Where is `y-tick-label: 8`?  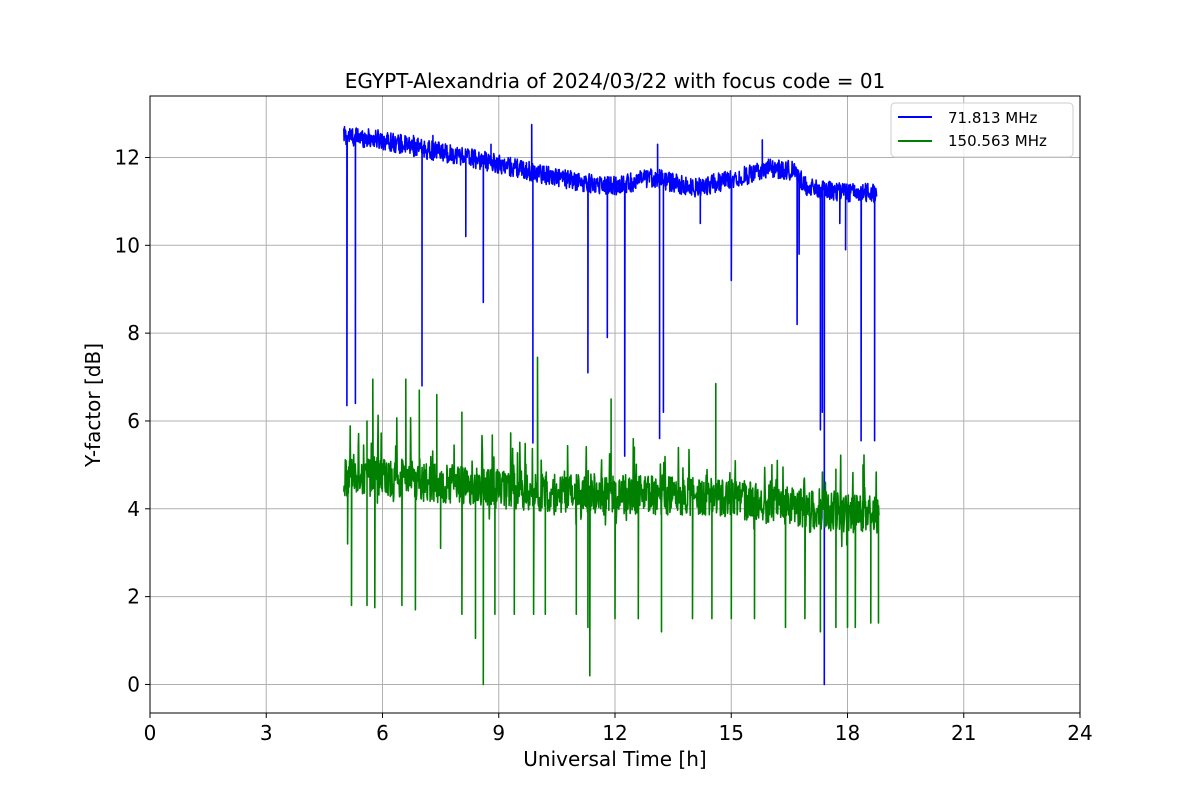
y-tick-label: 8 is located at coordinates (133, 333).